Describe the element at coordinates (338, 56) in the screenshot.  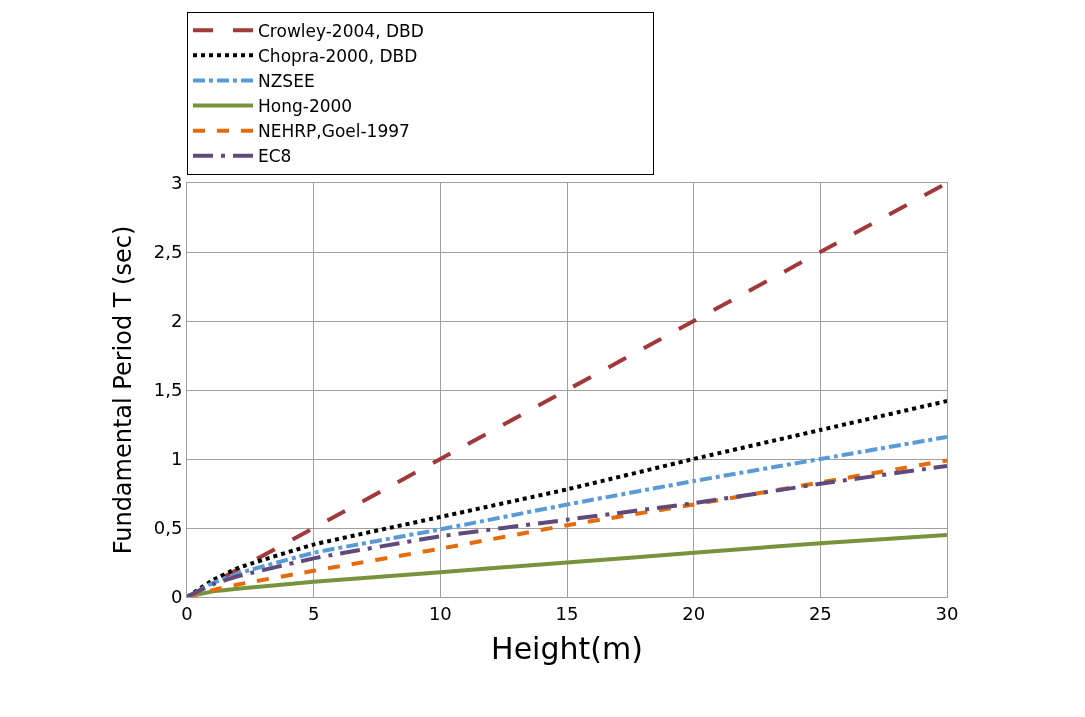
I see `legend-label: Chopra-2000, DBD` at that location.